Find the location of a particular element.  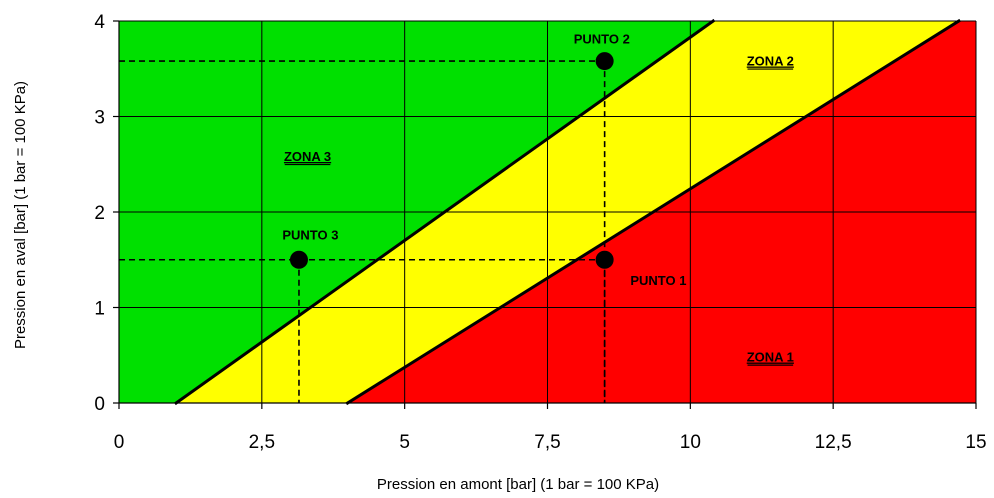

y-tick-label: 0 is located at coordinates (99, 404).